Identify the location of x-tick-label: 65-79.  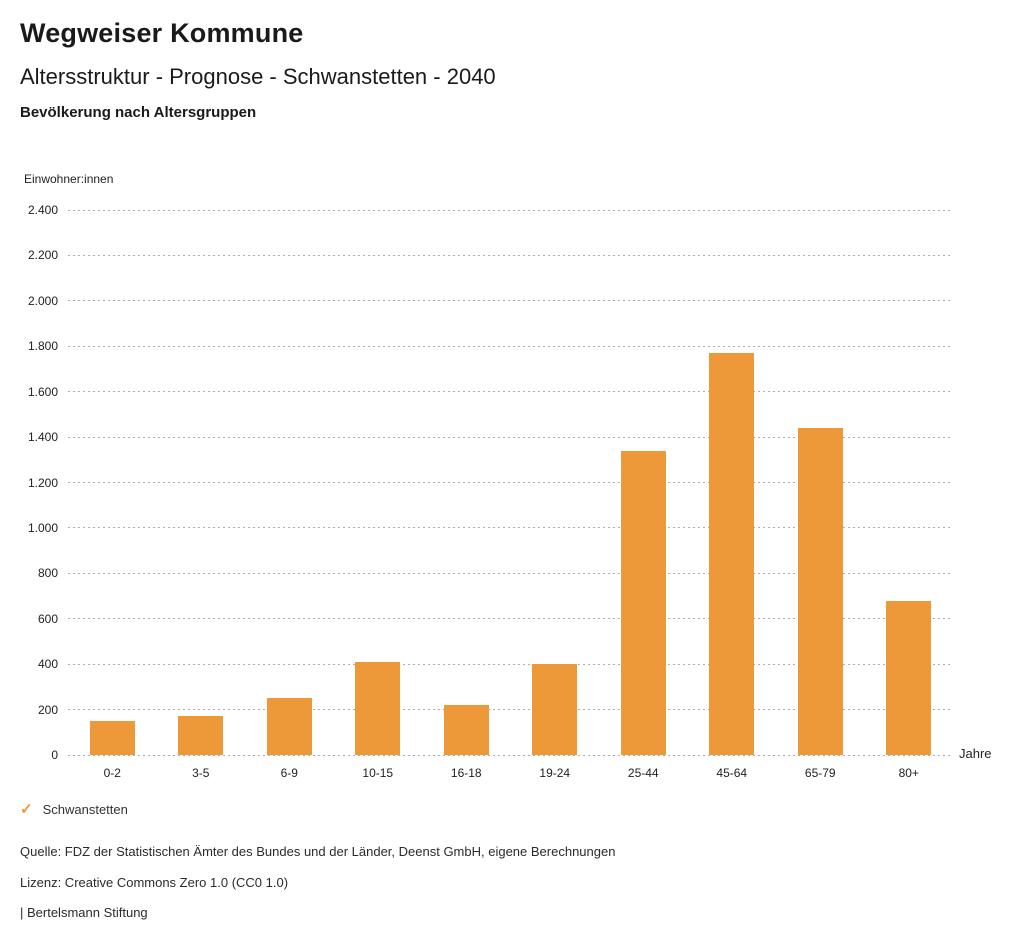
(820, 773).